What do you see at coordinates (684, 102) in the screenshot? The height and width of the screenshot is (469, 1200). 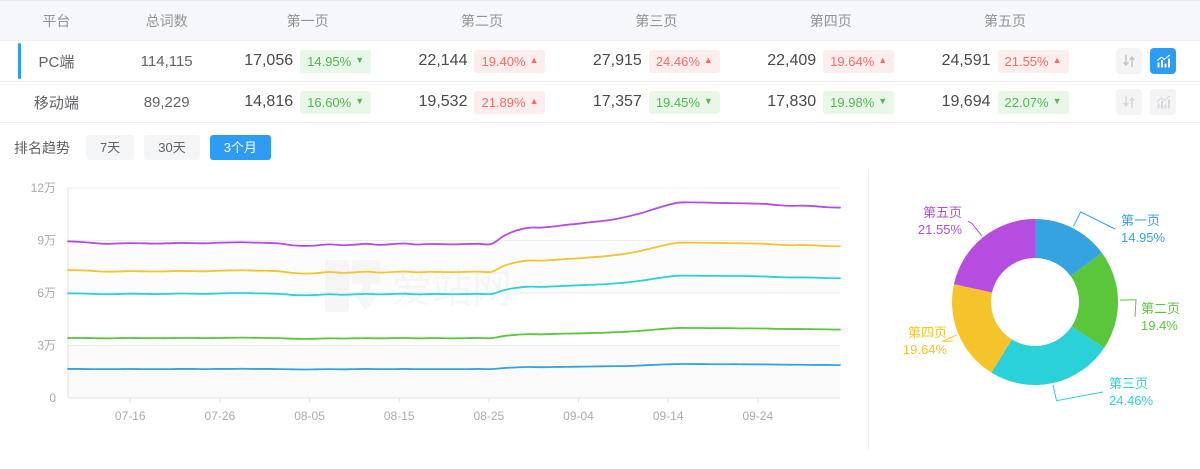 I see `page3-change-badge: 19.45% ▼` at bounding box center [684, 102].